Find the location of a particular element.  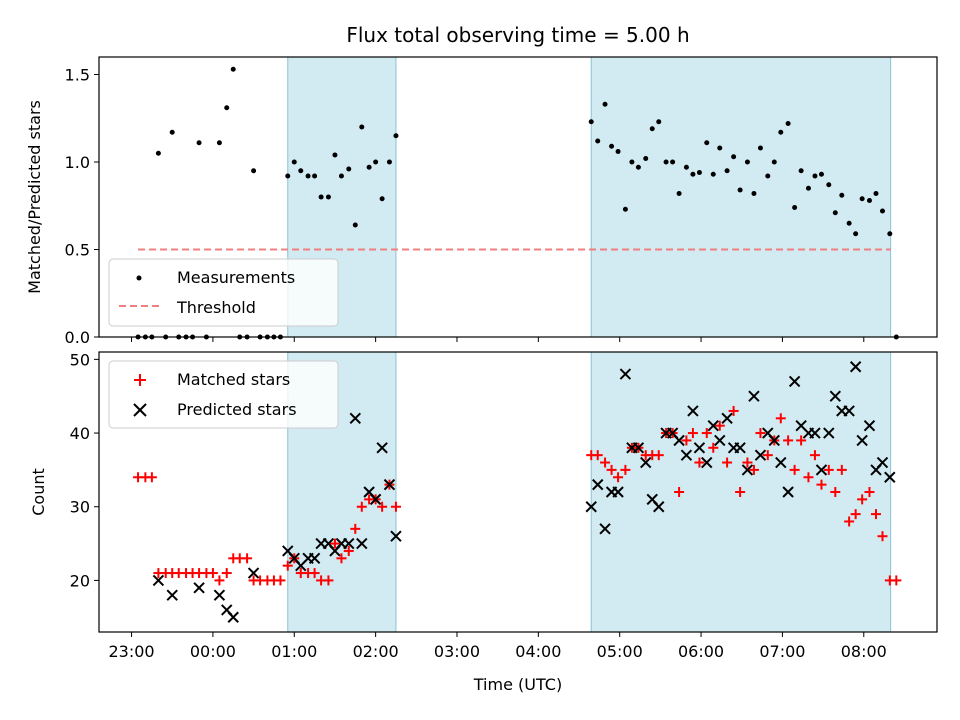

legend-measurements-marker is located at coordinates (139, 278).